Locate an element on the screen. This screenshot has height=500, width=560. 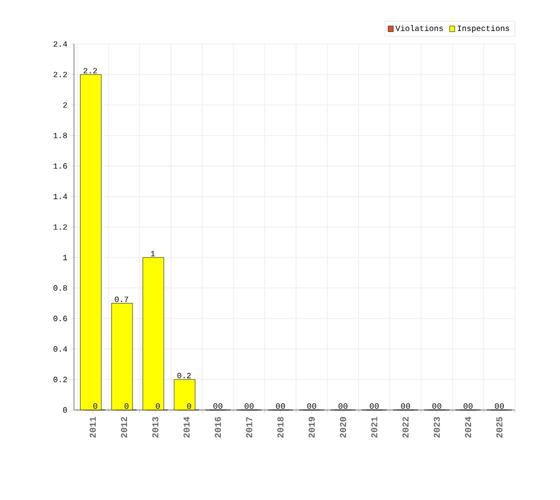
data-label: 0.7 is located at coordinates (121, 299).